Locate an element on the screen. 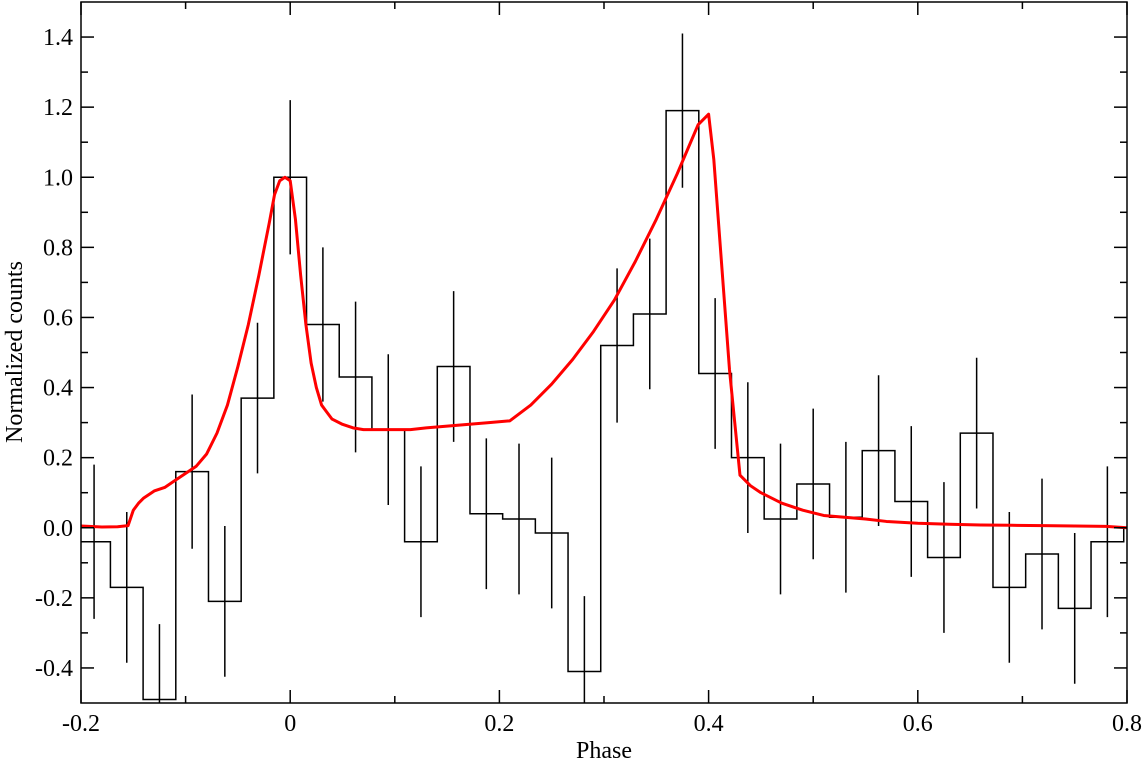 This screenshot has height=763, width=1143. y-tick-label: 1.4 is located at coordinates (58, 38).